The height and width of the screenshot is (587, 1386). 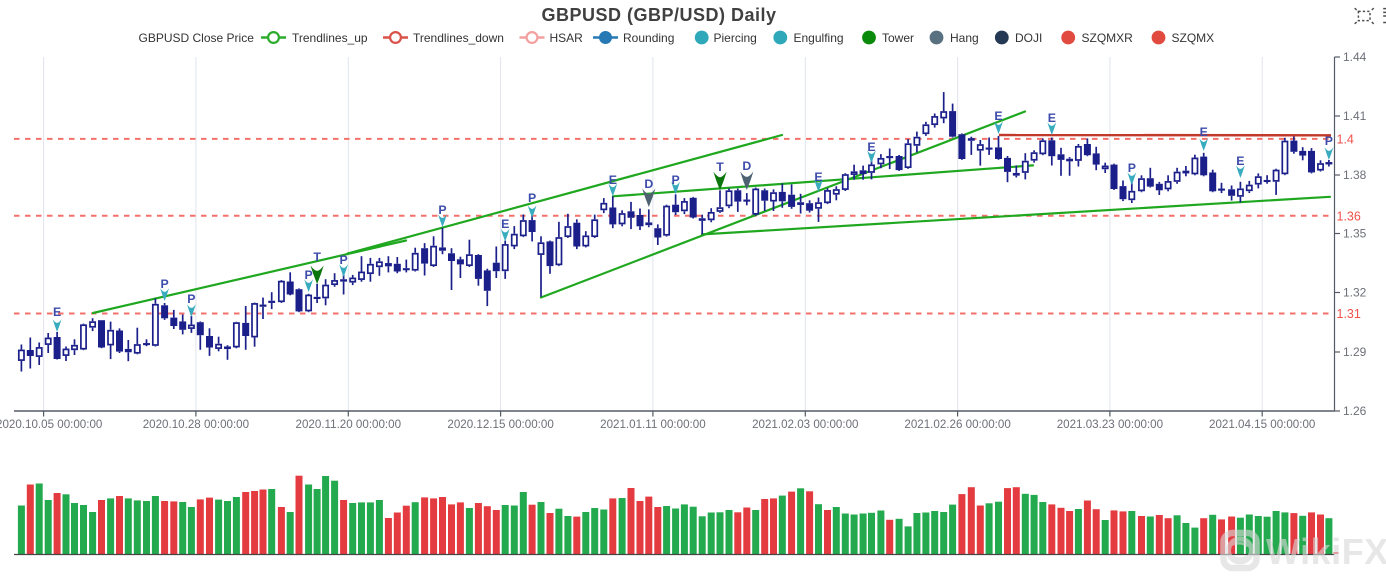 I want to click on svg-text: Trendlines_up, so click(x=330, y=38).